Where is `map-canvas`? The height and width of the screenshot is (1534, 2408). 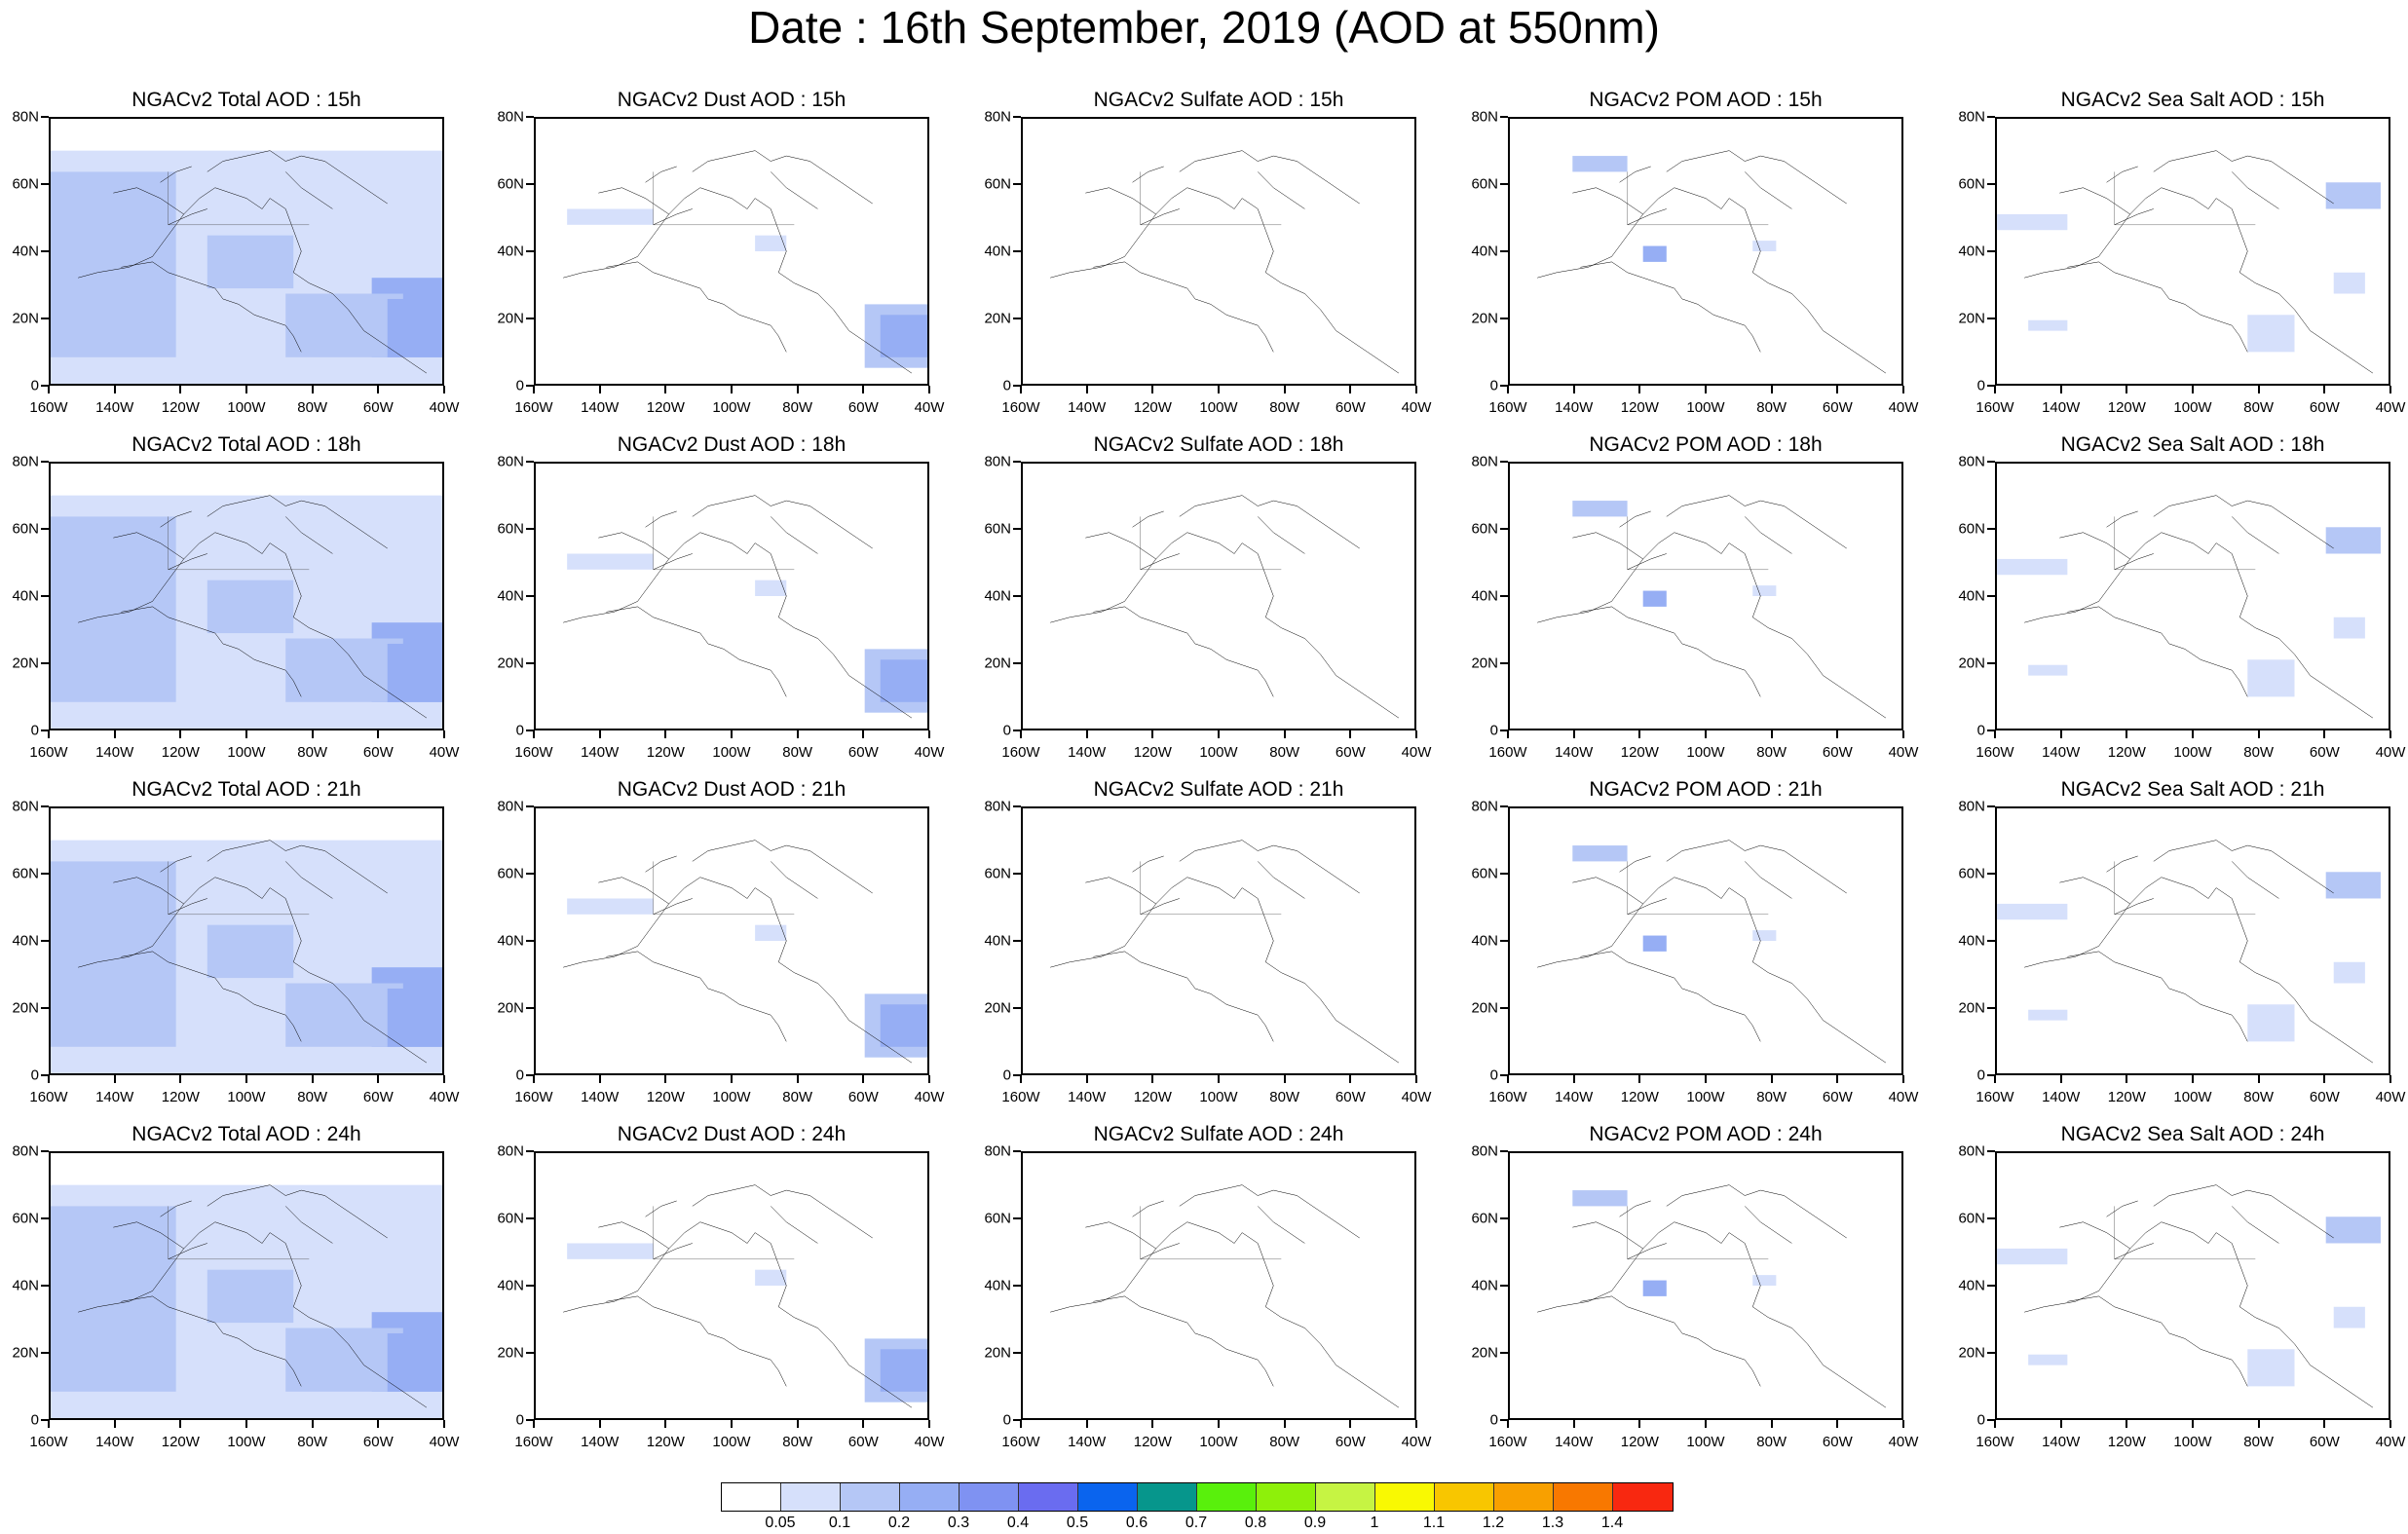
map-canvas is located at coordinates (731, 940).